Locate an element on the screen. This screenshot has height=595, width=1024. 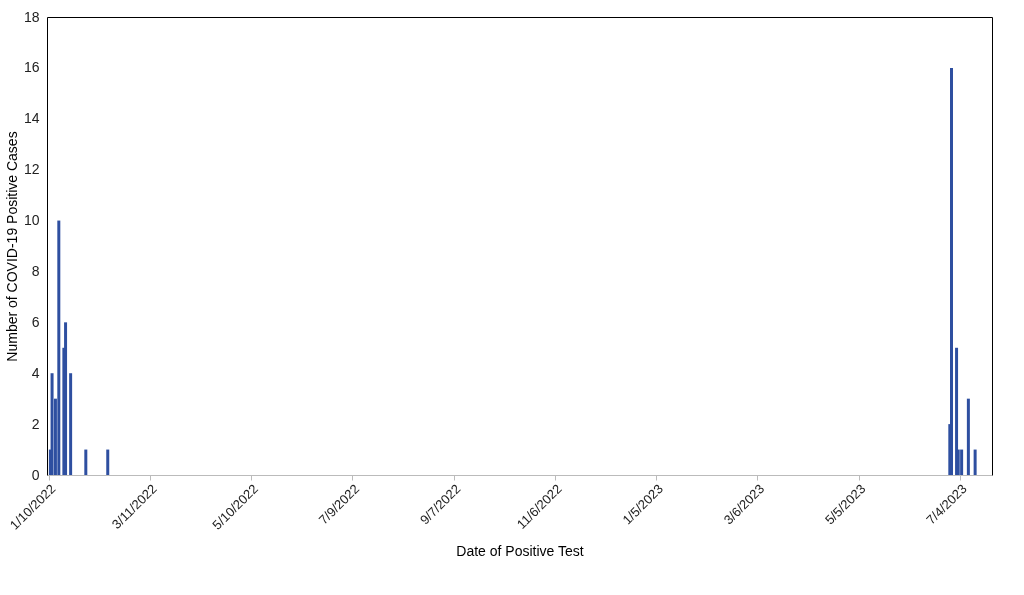
y-tick-label: 8 is located at coordinates (35, 270).